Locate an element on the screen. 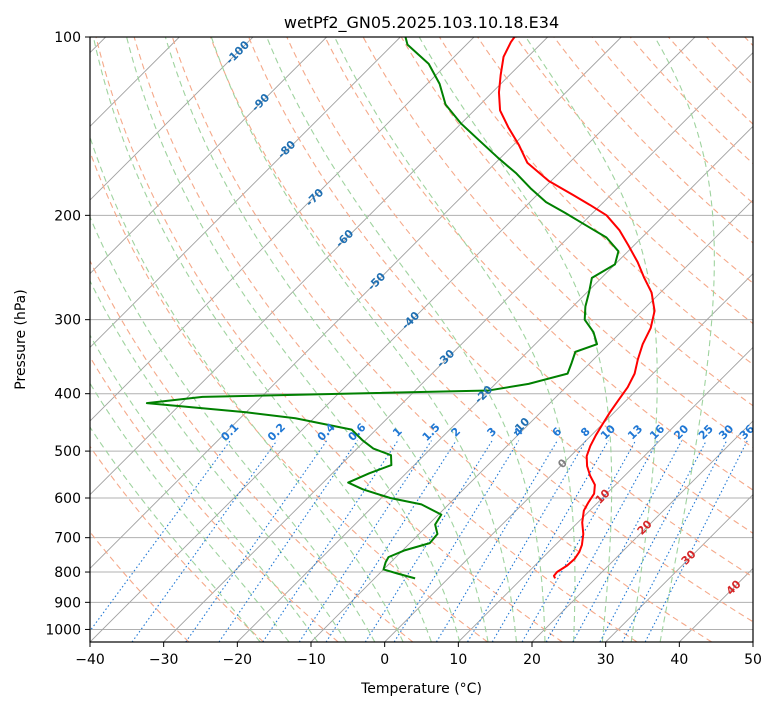 This screenshot has width=775, height=708. y-tick-label: 700 is located at coordinates (67, 539).